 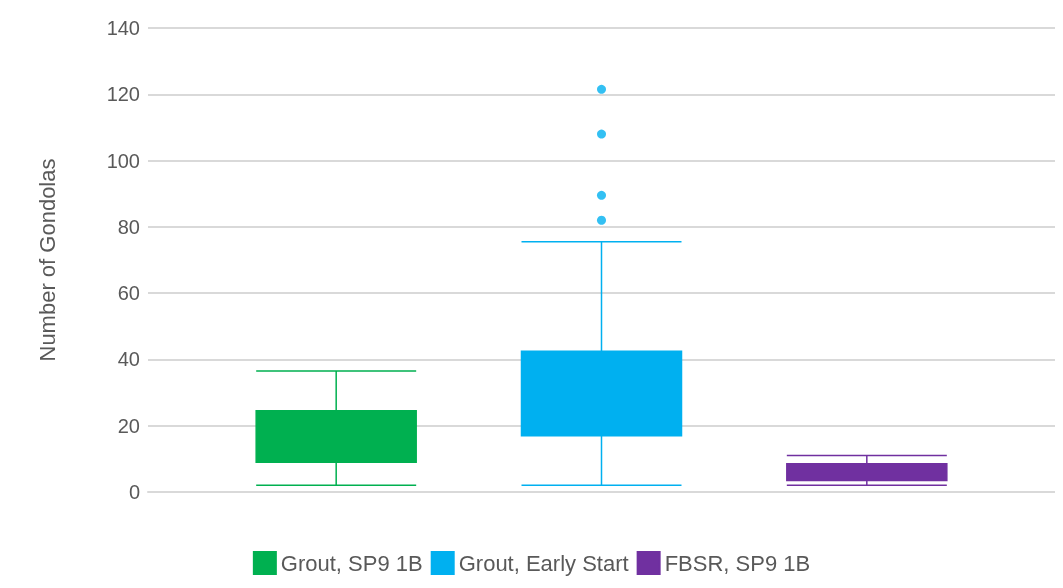 I want to click on y-tick-label: 60, so click(x=128, y=293).